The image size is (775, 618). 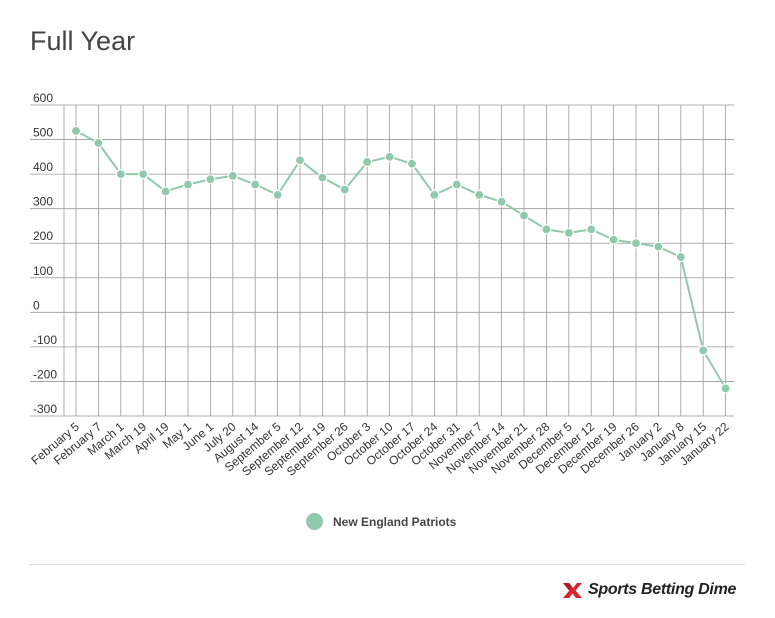 What do you see at coordinates (45, 340) in the screenshot?
I see `y-tick-label: -100` at bounding box center [45, 340].